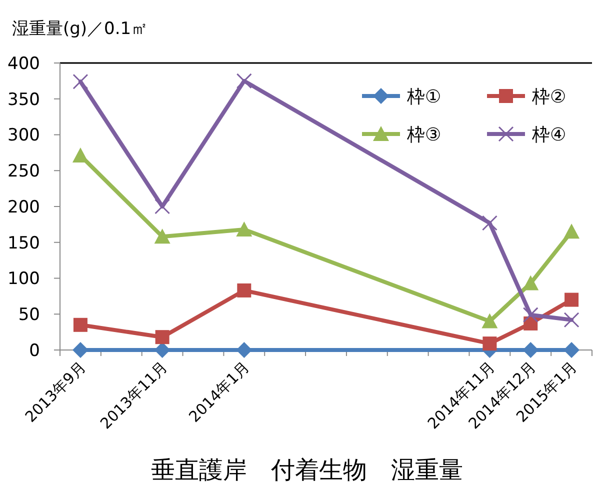 This screenshot has width=594, height=488. Describe the element at coordinates (24, 136) in the screenshot. I see `y-tick-label: 300` at that location.